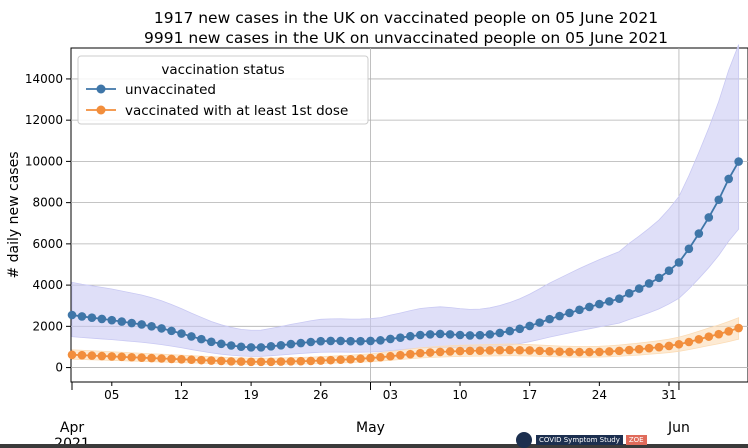 The height and width of the screenshot is (448, 748). Describe the element at coordinates (579, 440) in the screenshot. I see `logo-app-name: COVID Symptom Study` at that location.